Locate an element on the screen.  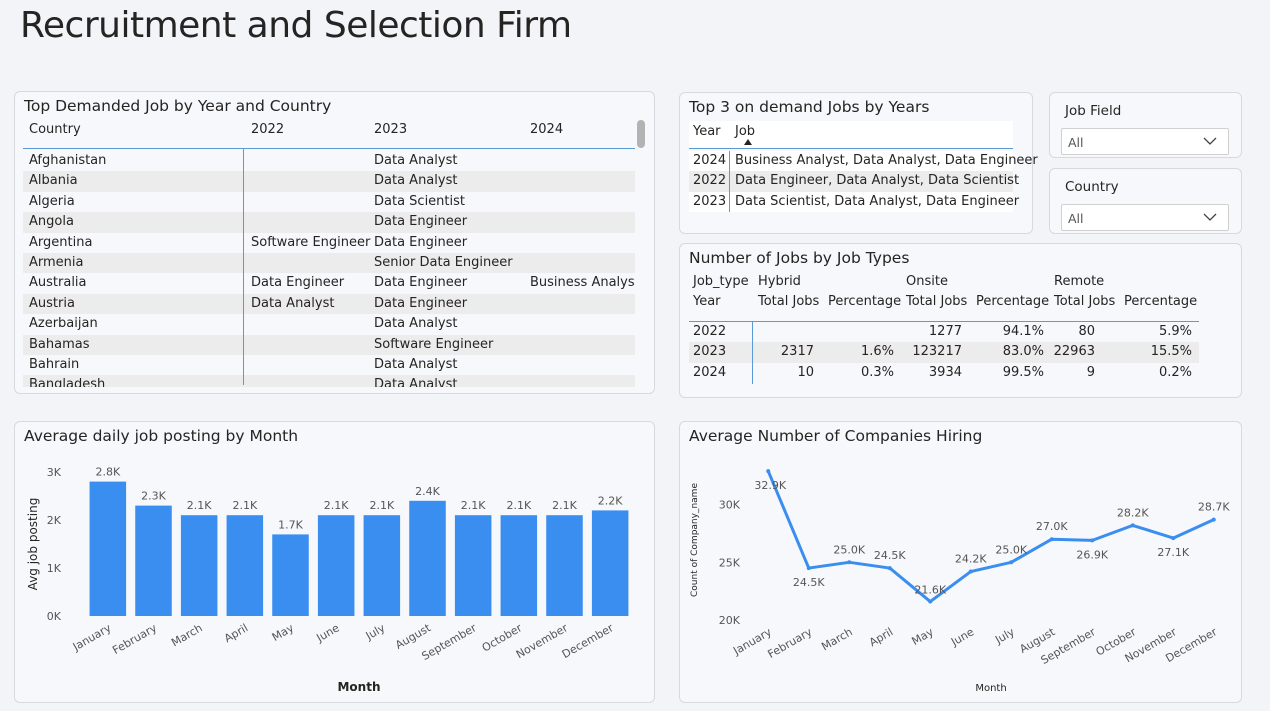
cell-hybrid-total: 2317 is located at coordinates (797, 352).